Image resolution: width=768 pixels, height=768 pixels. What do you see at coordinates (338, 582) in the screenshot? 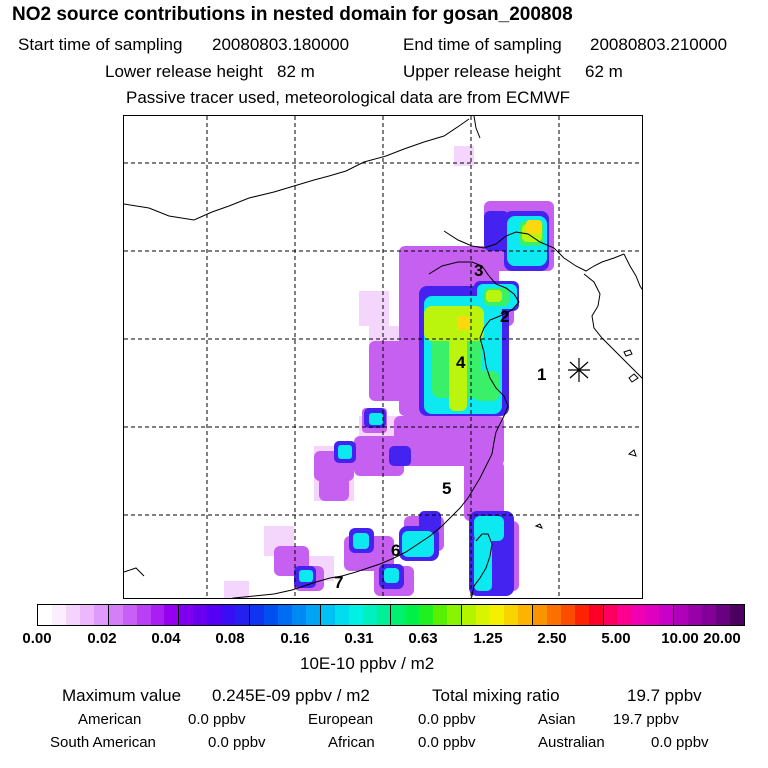
I see `region-label-7: 7` at bounding box center [338, 582].